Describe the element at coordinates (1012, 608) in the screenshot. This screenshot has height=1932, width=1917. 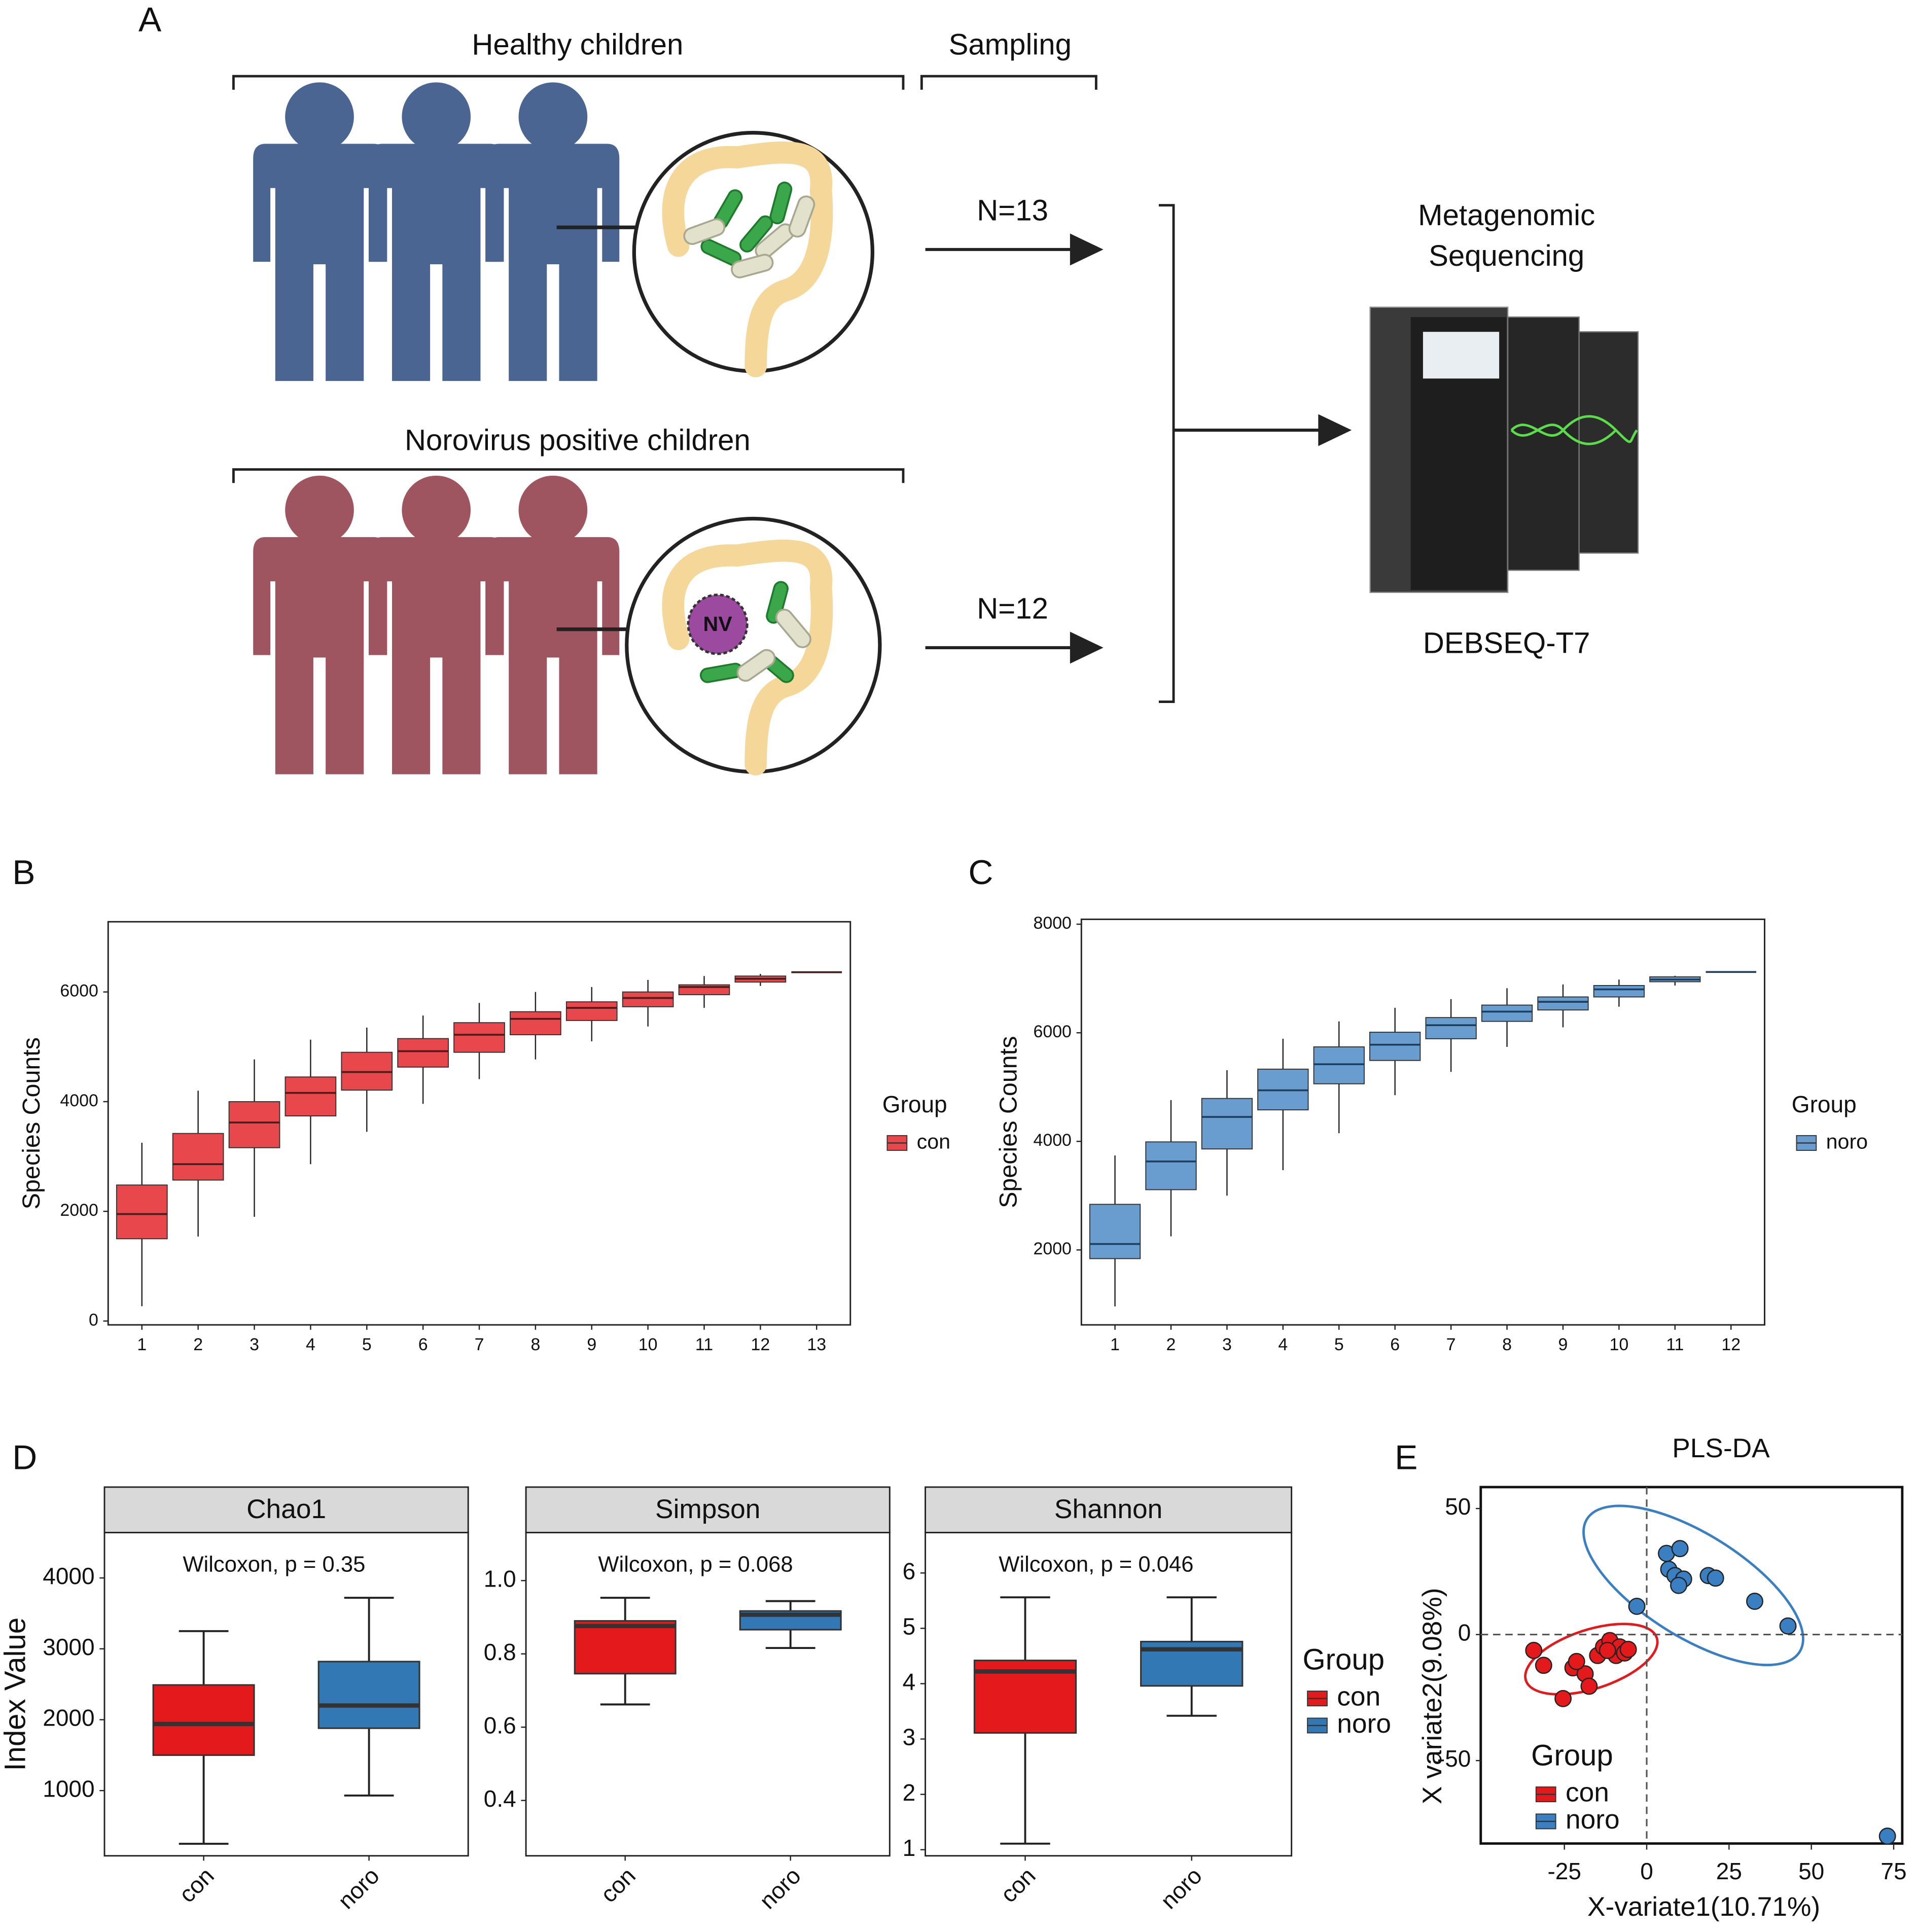
I see `sample-size: N=12` at that location.